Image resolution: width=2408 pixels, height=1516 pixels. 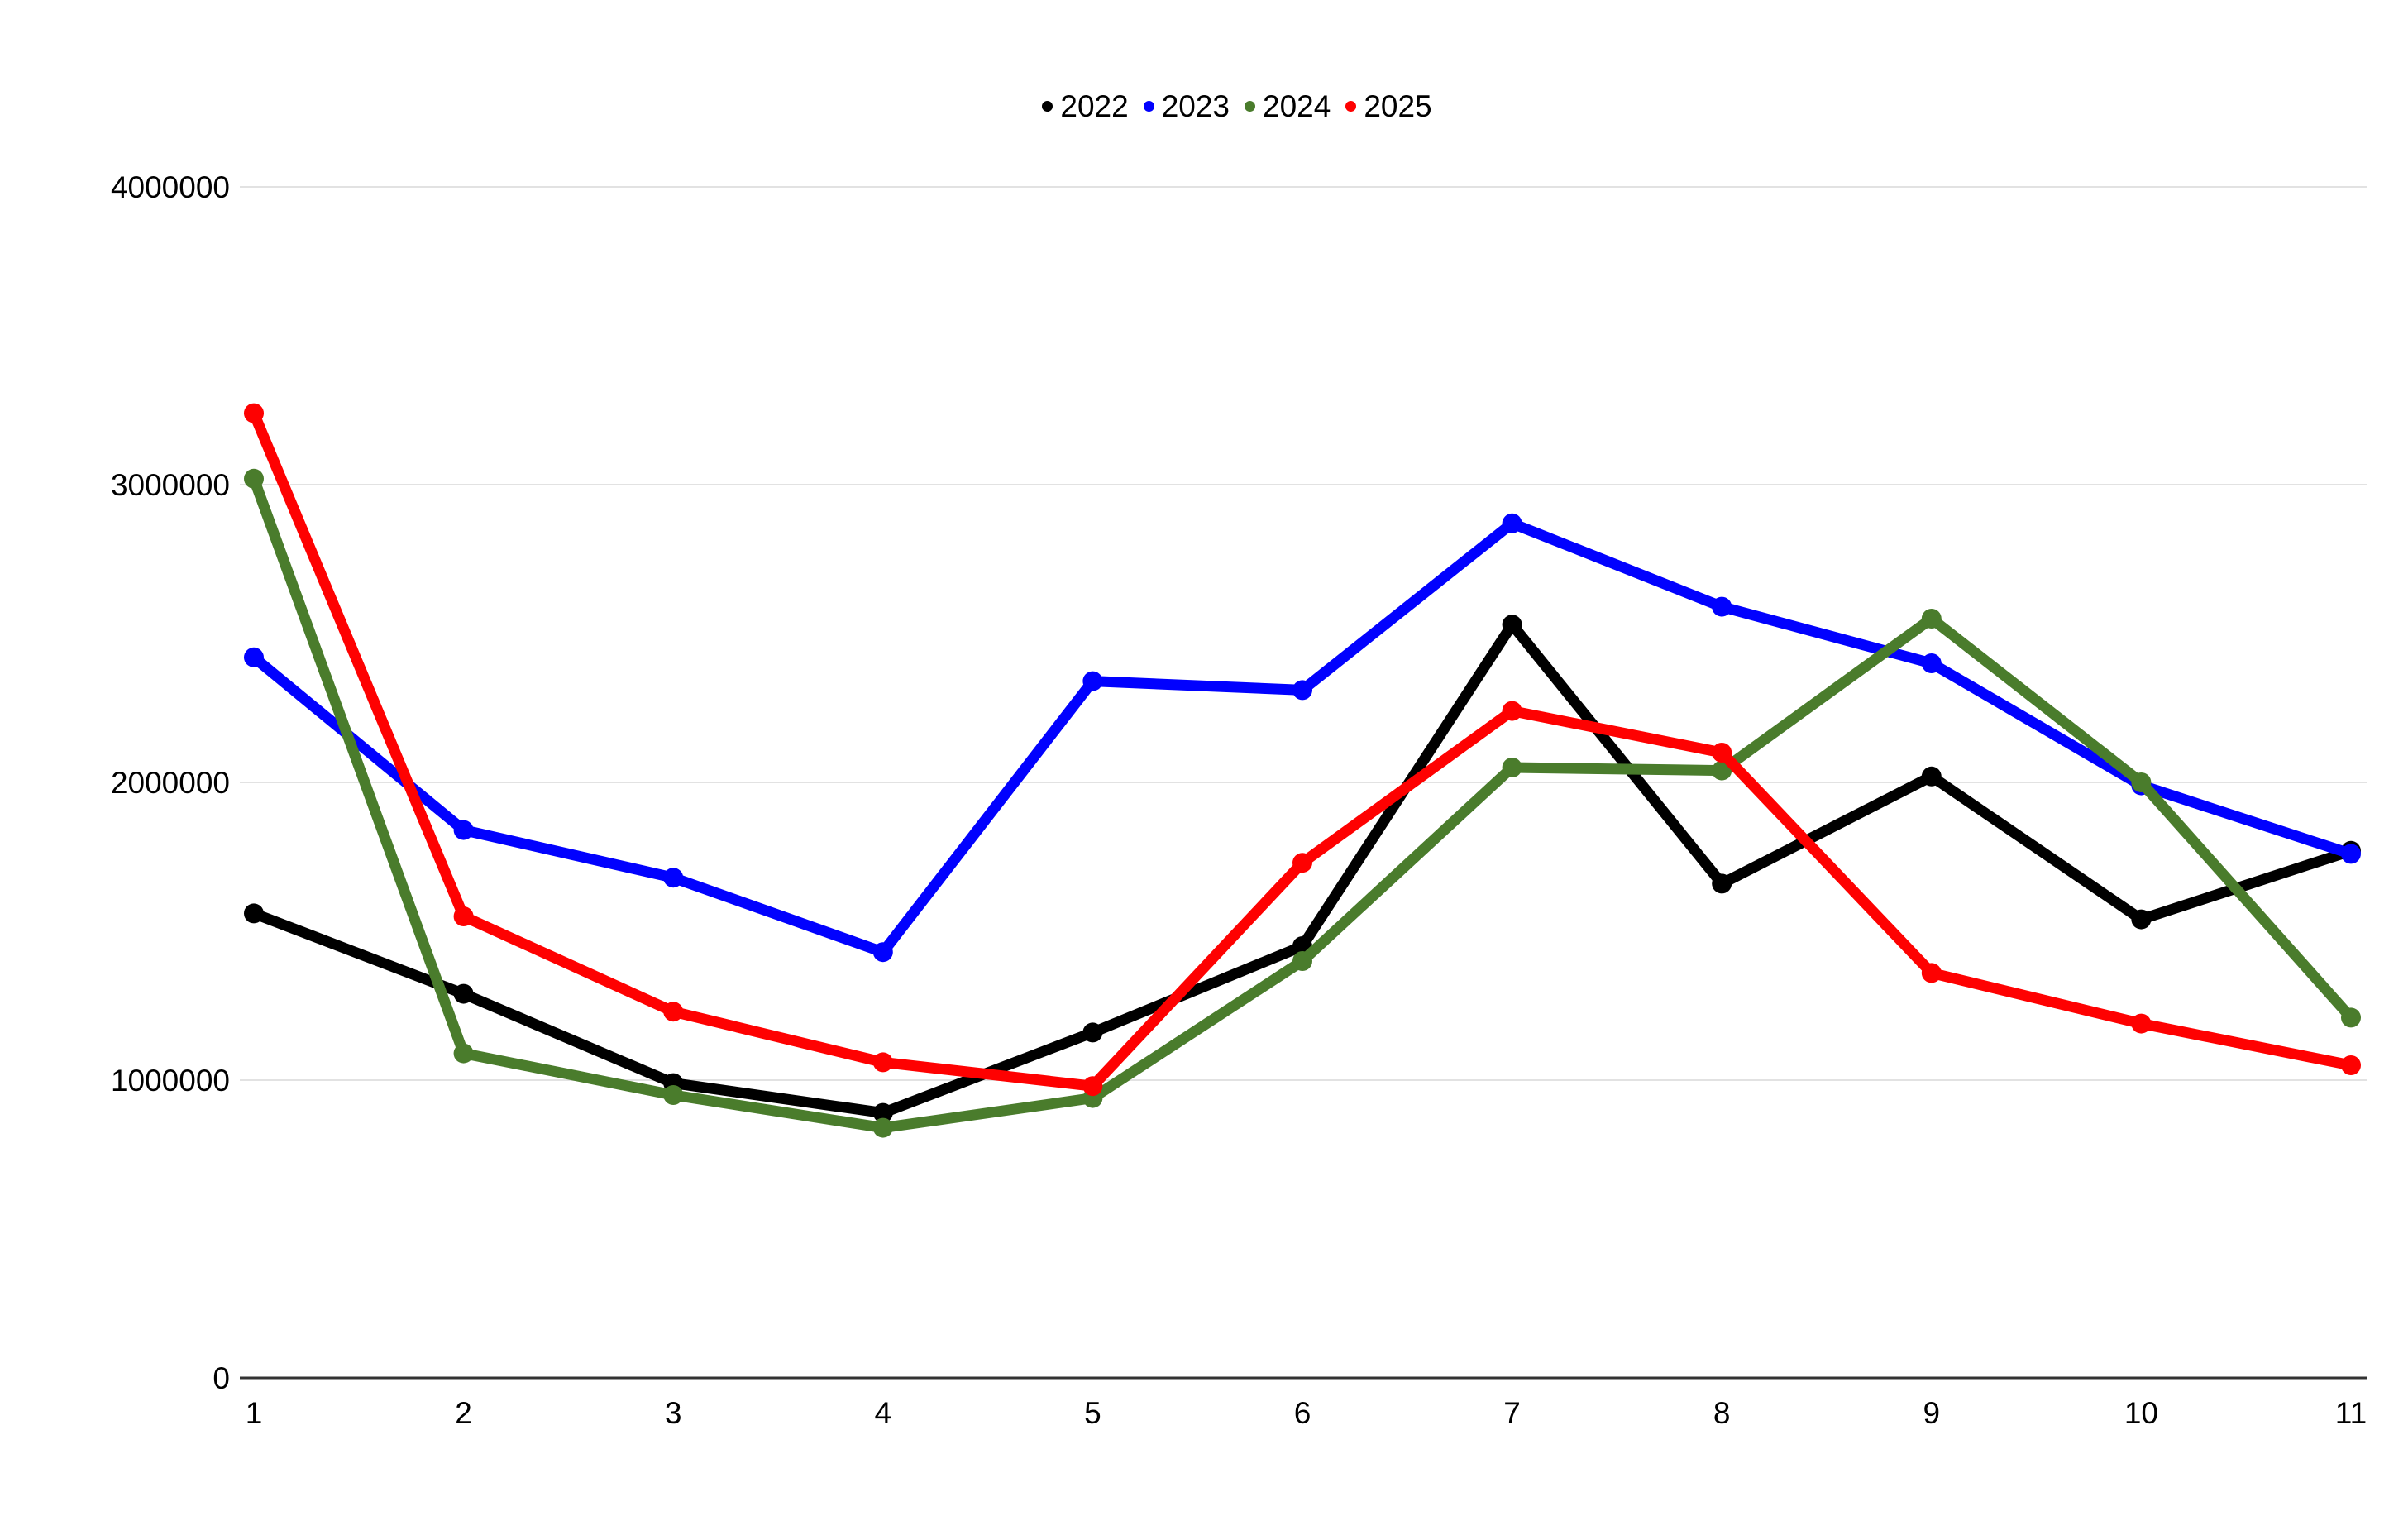 What do you see at coordinates (463, 1413) in the screenshot?
I see `x-tick-label: 2` at bounding box center [463, 1413].